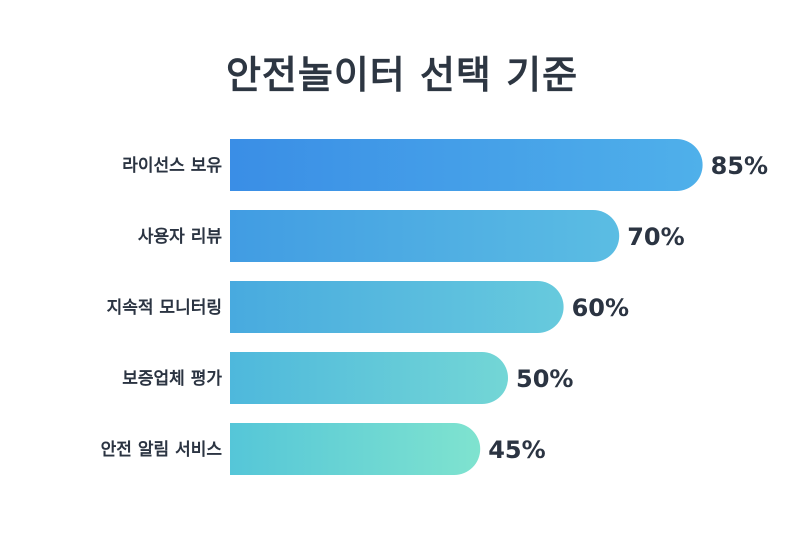  I want to click on value-label: 45%, so click(516, 450).